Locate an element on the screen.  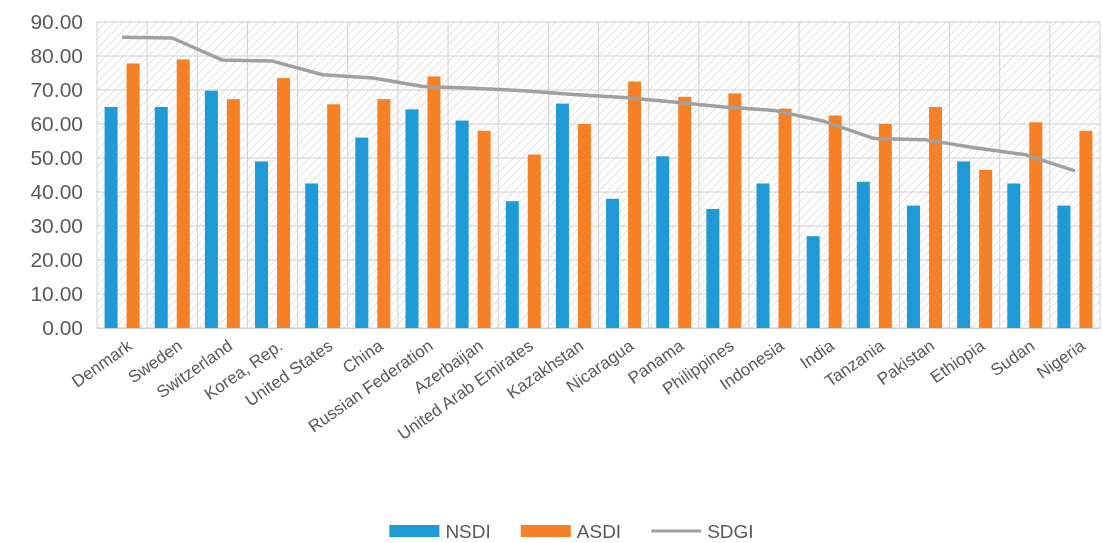
legend-label: ASDI is located at coordinates (599, 531).